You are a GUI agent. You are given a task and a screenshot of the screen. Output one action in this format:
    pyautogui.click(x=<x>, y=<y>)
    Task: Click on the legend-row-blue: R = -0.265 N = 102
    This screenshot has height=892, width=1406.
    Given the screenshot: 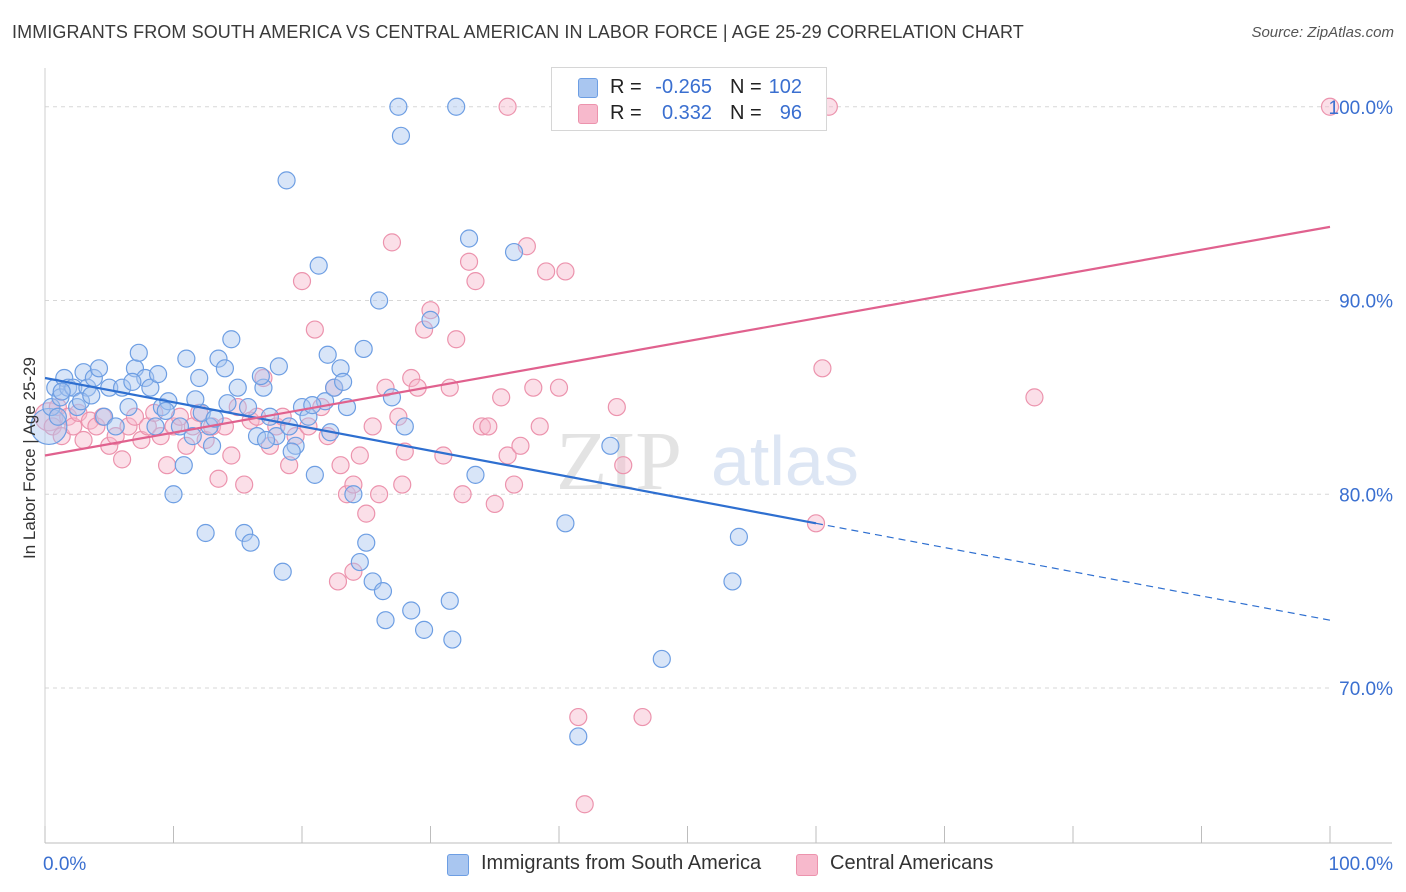 What is the action you would take?
    pyautogui.click(x=689, y=88)
    